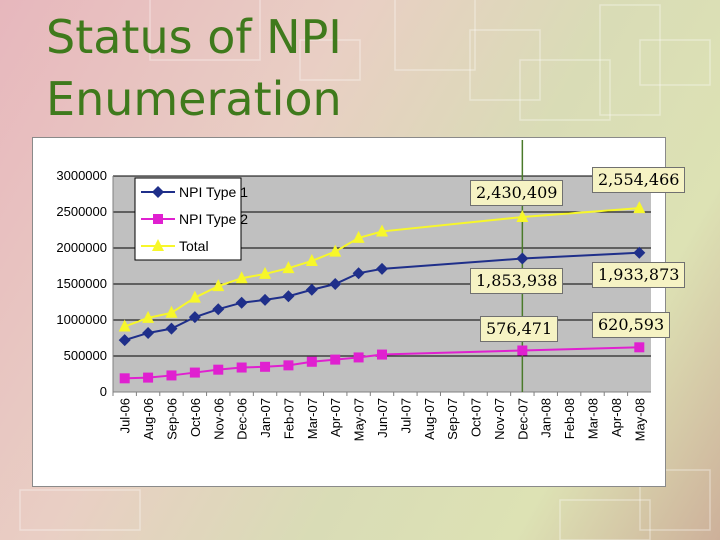 This screenshot has width=720, height=540. Describe the element at coordinates (85, 355) in the screenshot. I see `y-tick-label: 500000` at that location.